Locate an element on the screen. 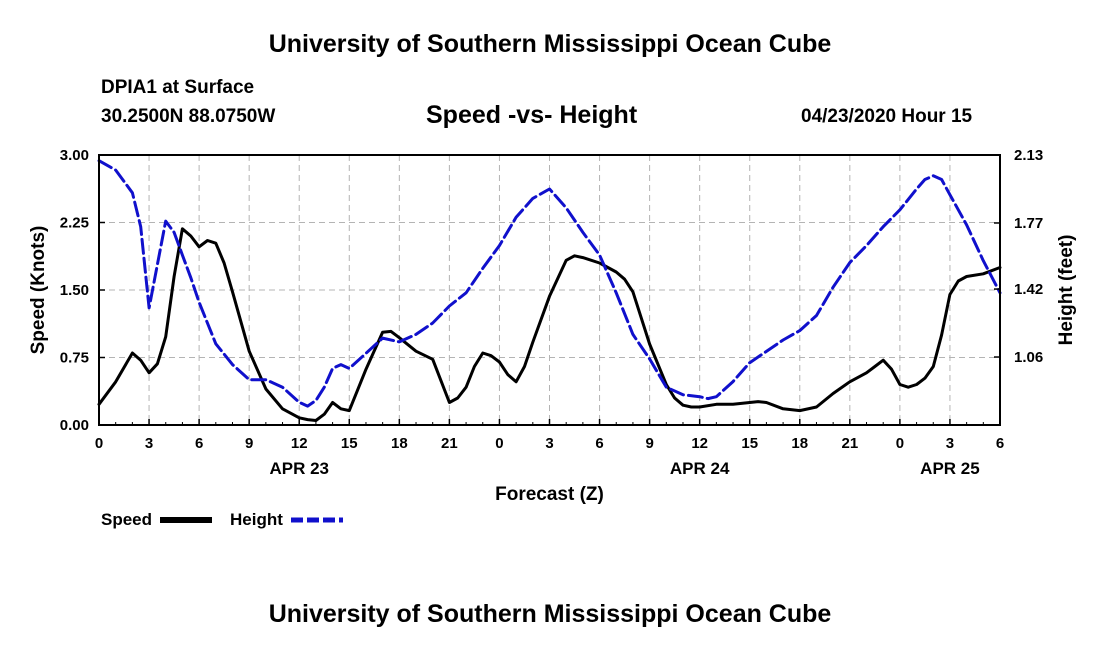 The image size is (1100, 650). y-right-tick-label: 1.42 is located at coordinates (1028, 289).